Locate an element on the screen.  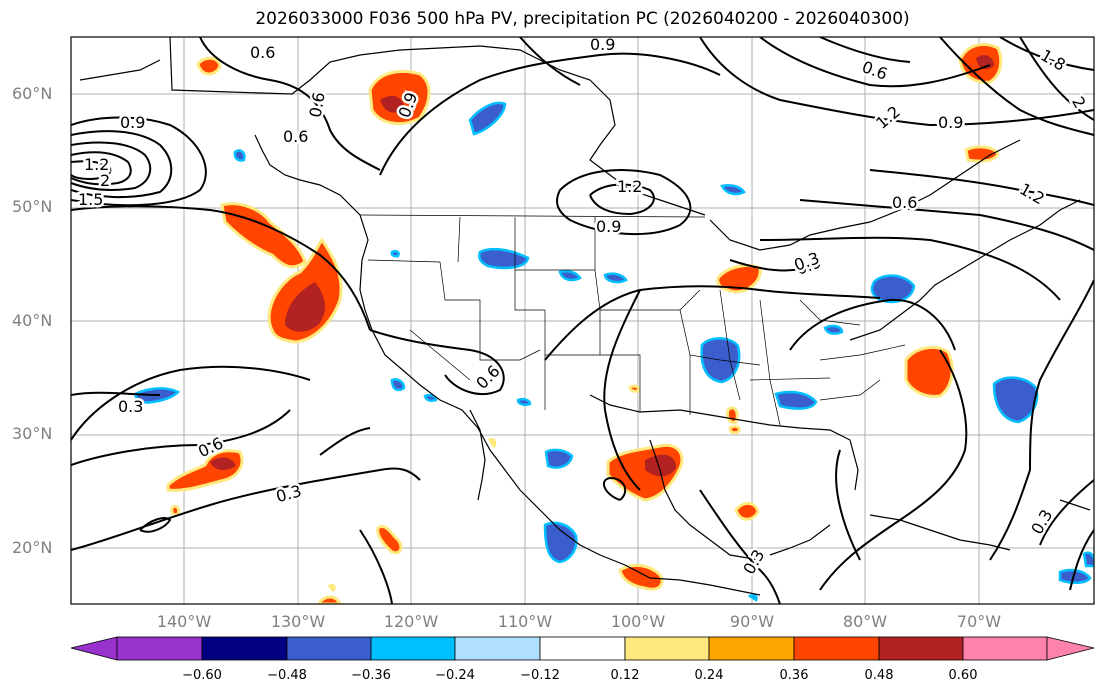
contour-label: 2 is located at coordinates (105, 180).